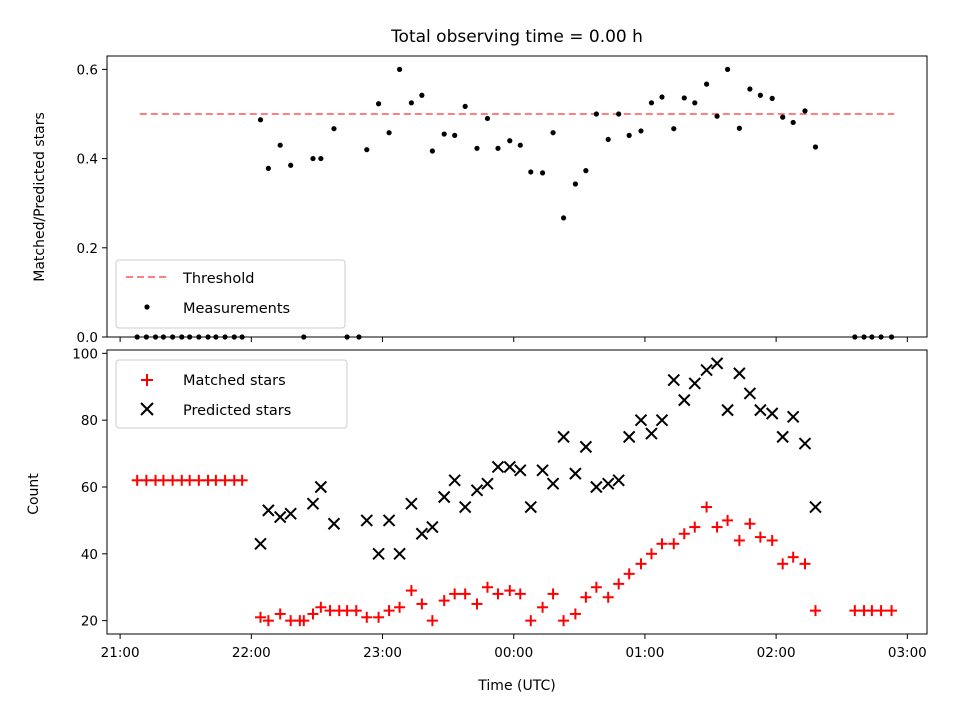 The height and width of the screenshot is (720, 960). I want to click on count-y-tick-label: 40, so click(89, 555).